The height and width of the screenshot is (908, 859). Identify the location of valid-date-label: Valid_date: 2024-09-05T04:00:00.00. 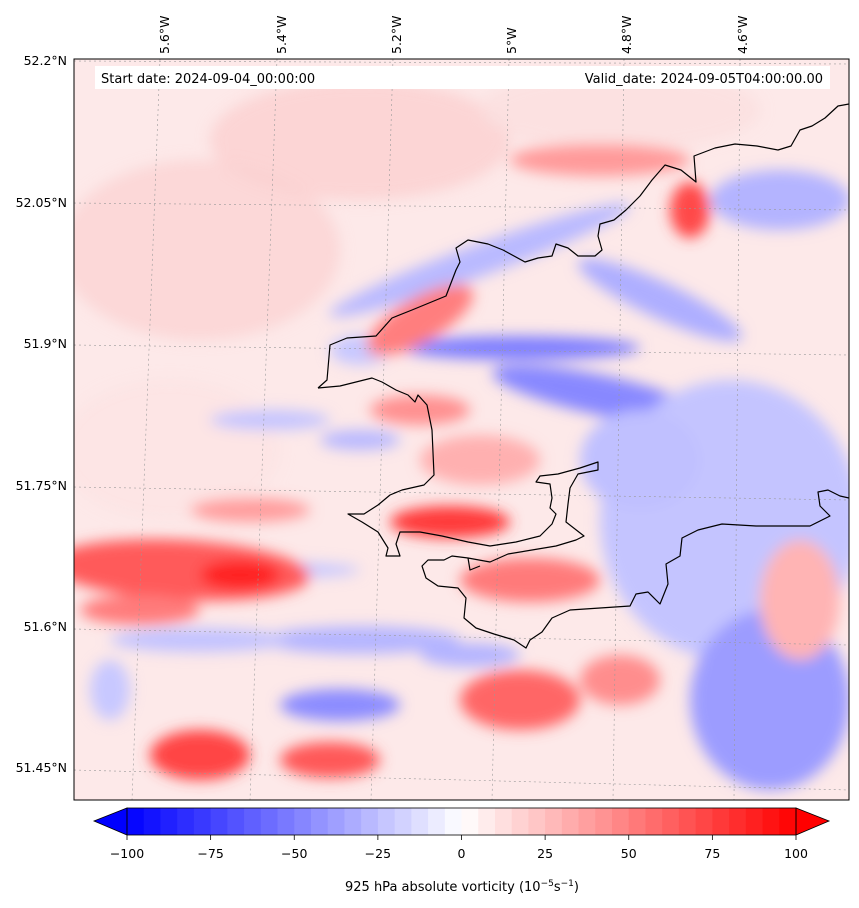
(704, 79).